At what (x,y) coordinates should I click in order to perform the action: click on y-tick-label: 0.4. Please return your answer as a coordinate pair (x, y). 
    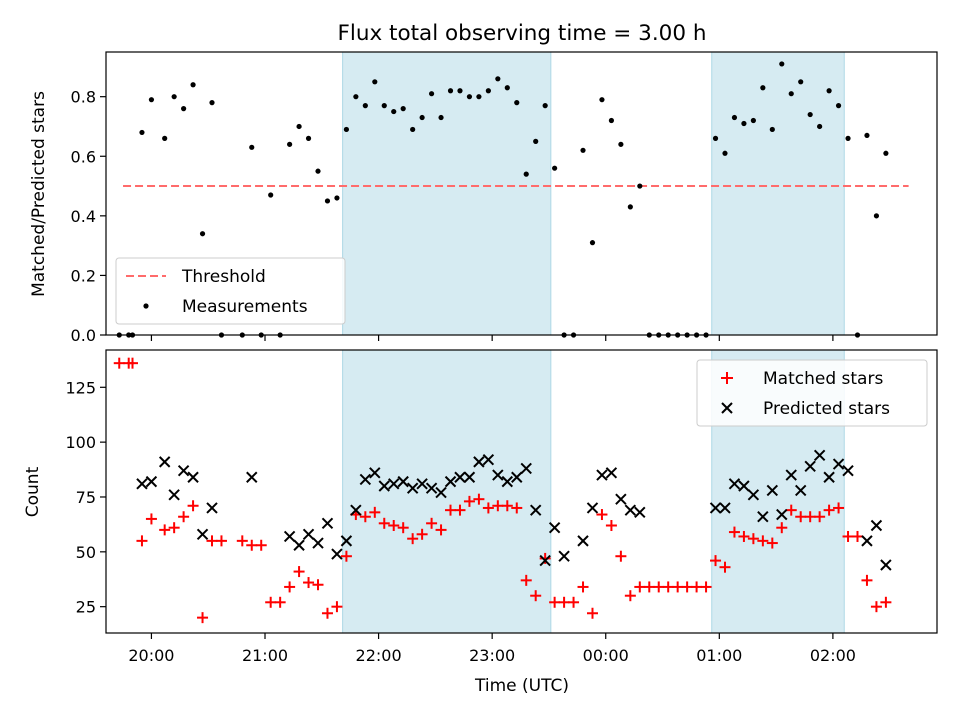
    Looking at the image, I should click on (83, 216).